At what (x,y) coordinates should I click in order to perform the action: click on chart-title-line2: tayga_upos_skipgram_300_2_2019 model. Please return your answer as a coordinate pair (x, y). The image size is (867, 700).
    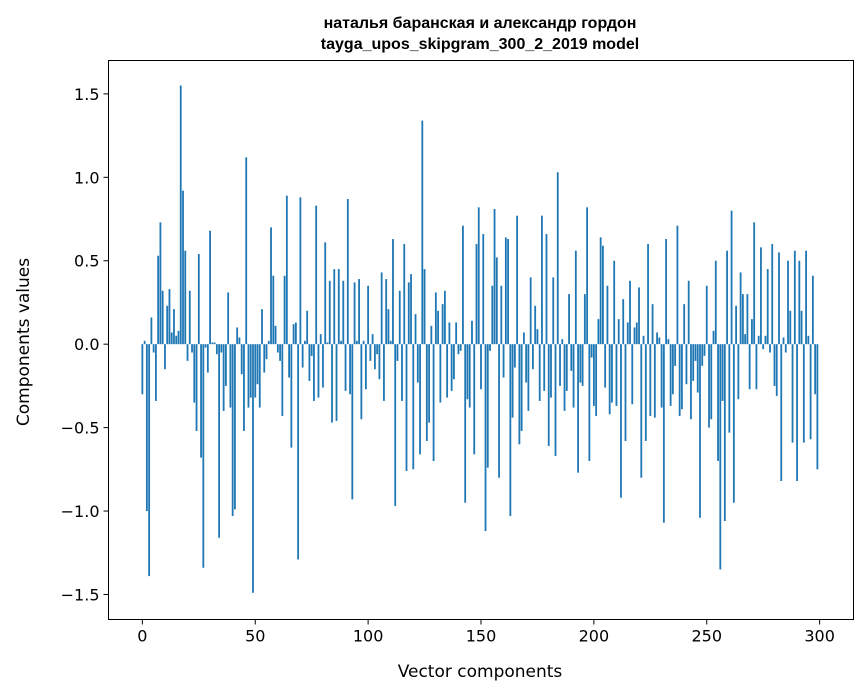
    Looking at the image, I should click on (480, 44).